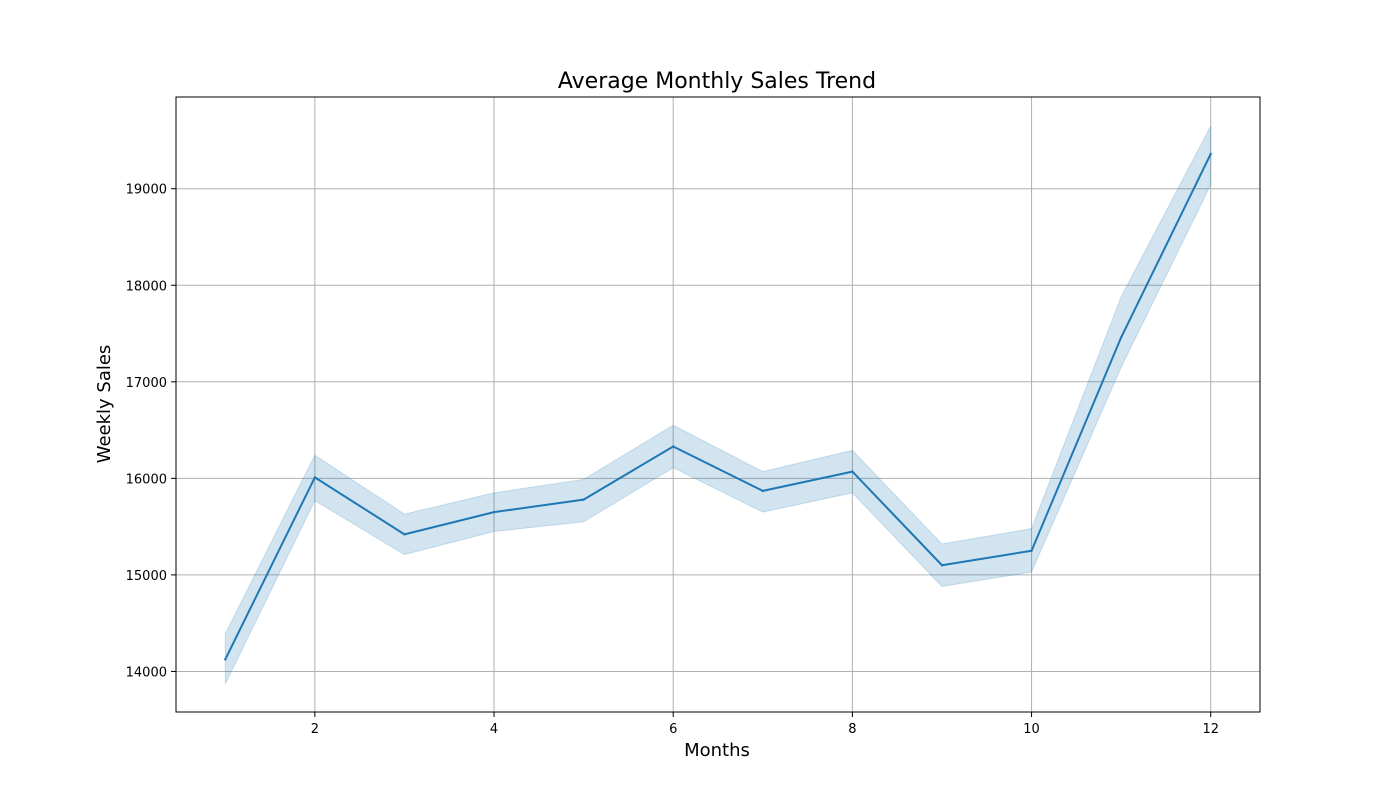 The image size is (1400, 800). I want to click on x-tick-label: 8, so click(852, 729).